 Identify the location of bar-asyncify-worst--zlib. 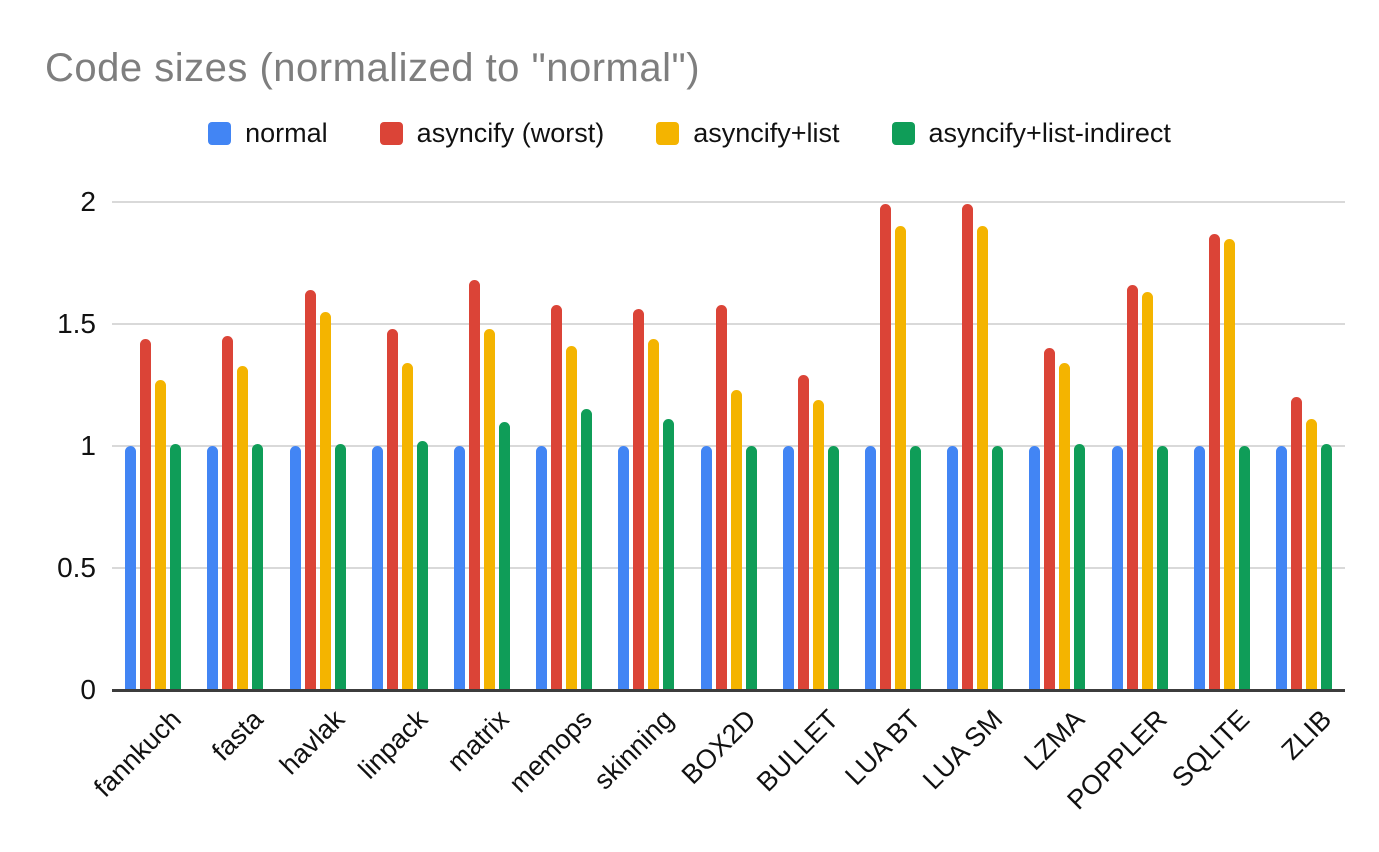
(1296, 543).